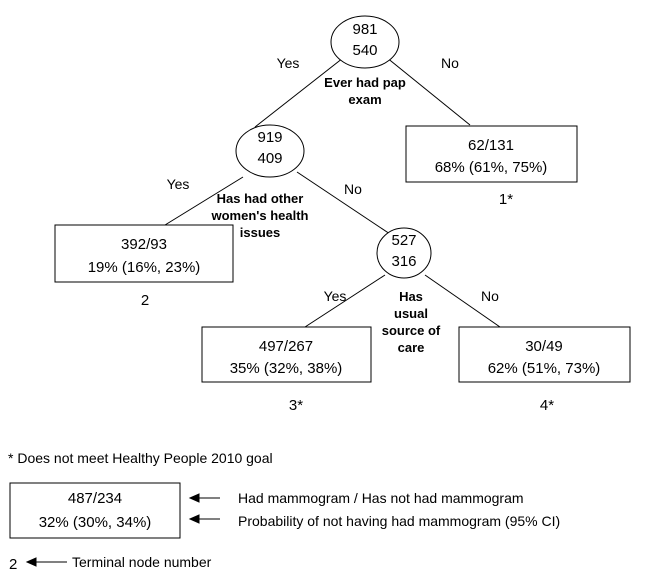 The image size is (653, 575). I want to click on legend-arrow-node-head, so click(31, 562).